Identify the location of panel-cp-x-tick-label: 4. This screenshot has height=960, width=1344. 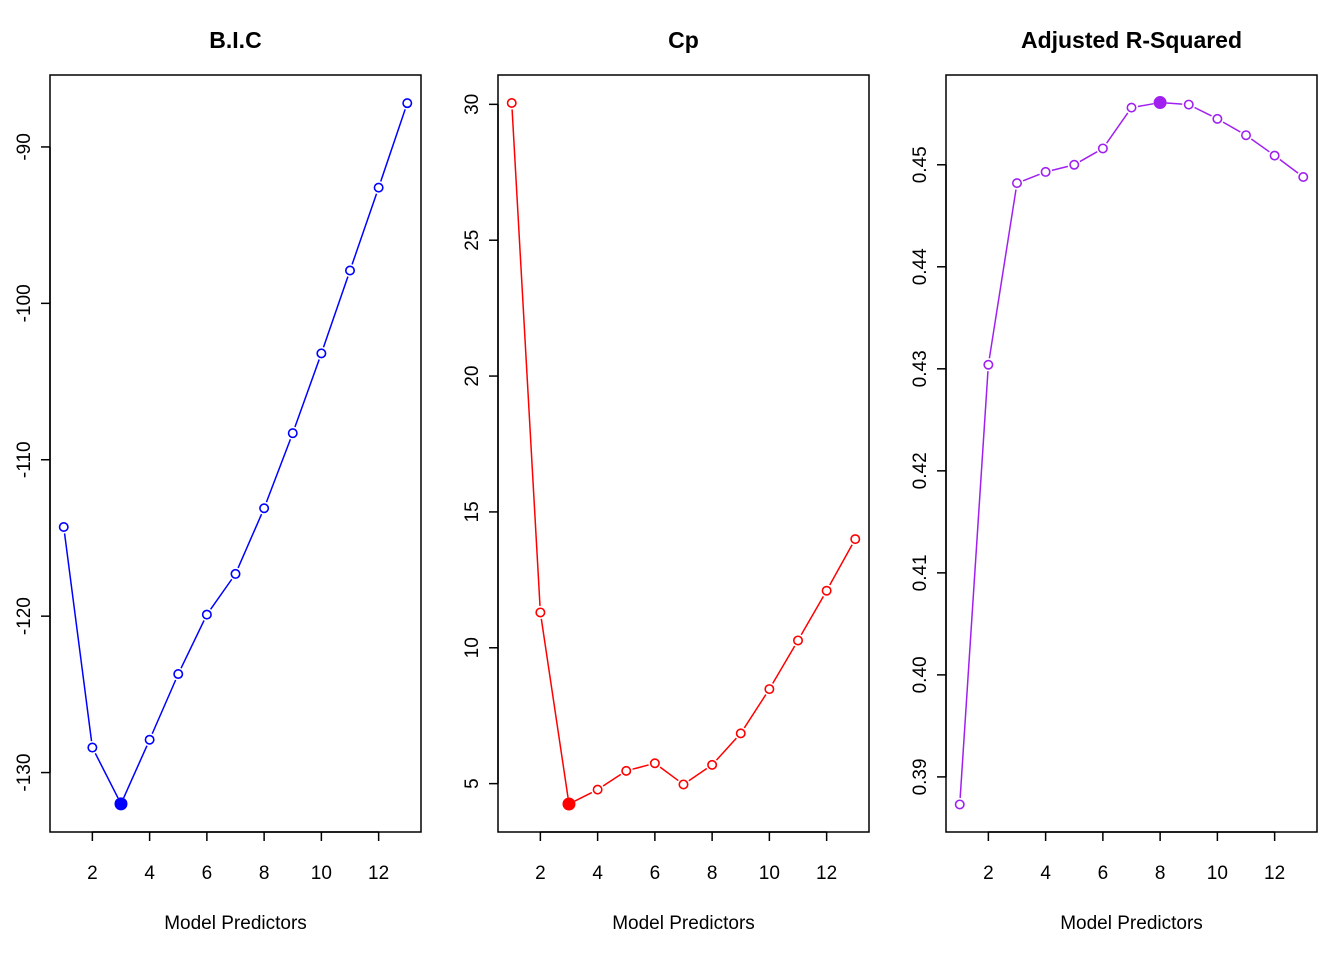
(597, 873).